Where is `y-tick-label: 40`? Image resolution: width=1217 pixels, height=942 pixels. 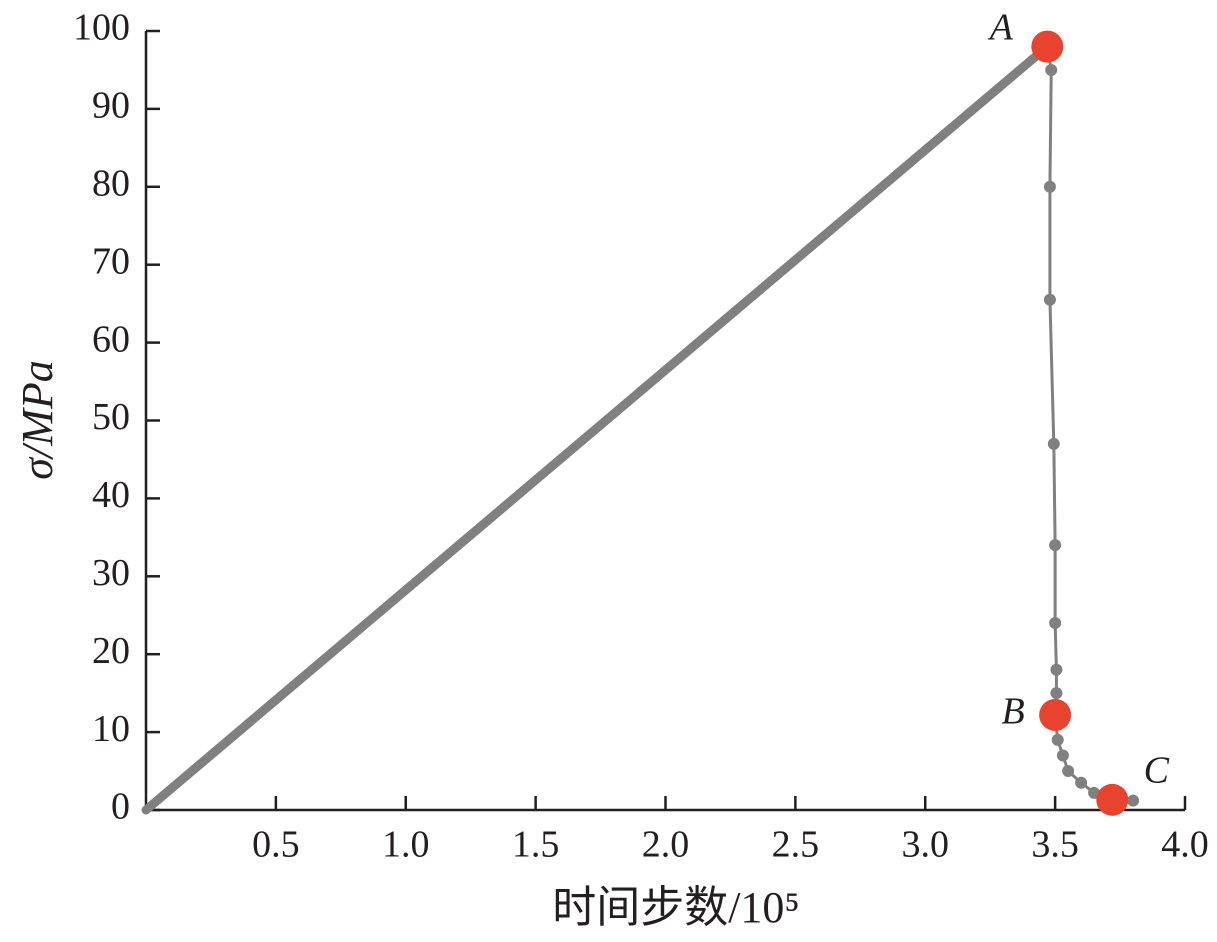 y-tick-label: 40 is located at coordinates (111, 495).